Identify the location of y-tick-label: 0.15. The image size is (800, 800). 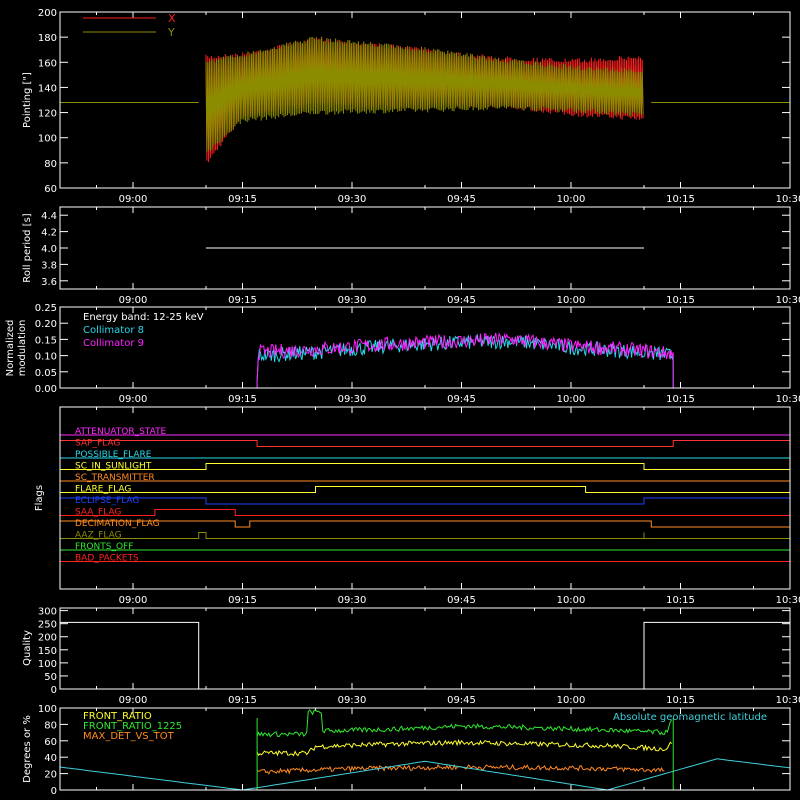
(46, 340).